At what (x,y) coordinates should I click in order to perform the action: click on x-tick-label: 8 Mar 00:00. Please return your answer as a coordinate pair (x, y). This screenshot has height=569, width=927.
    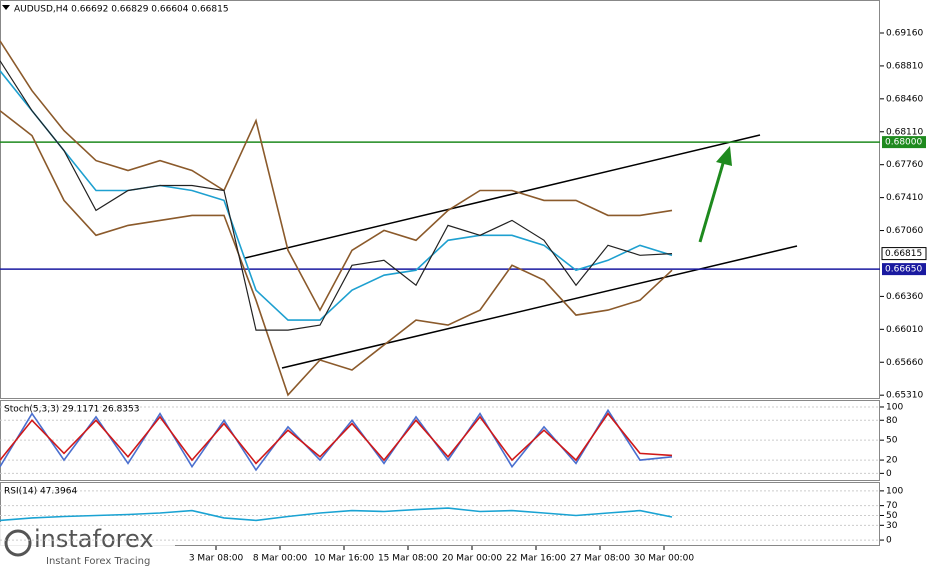
    Looking at the image, I should click on (280, 559).